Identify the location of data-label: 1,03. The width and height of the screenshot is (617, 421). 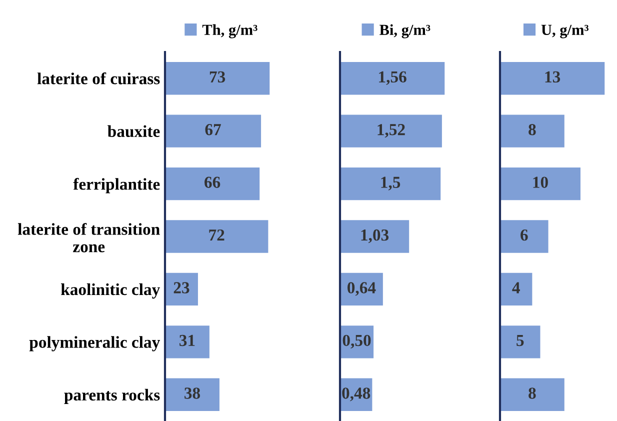
(375, 236).